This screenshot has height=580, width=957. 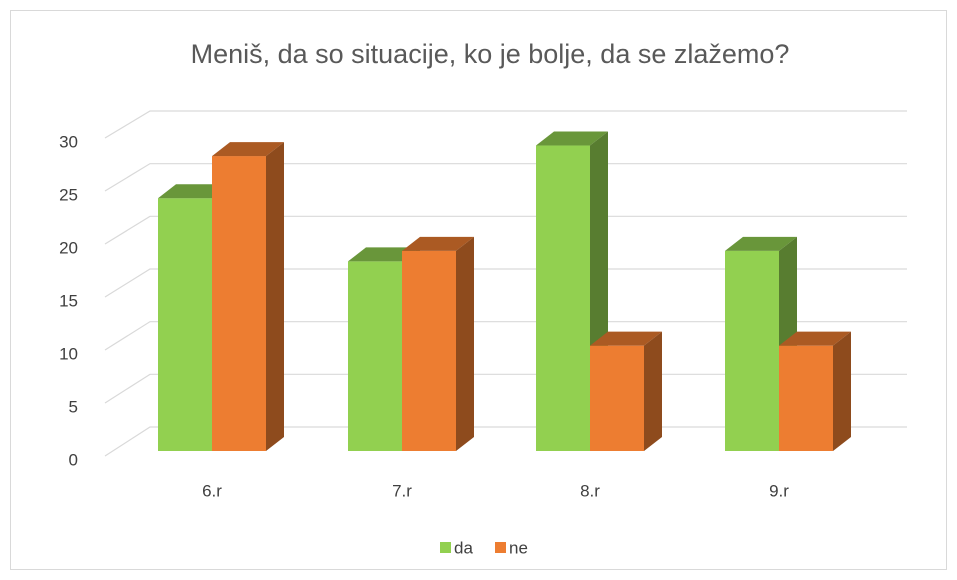 What do you see at coordinates (73, 406) in the screenshot?
I see `y-tick-label: 5` at bounding box center [73, 406].